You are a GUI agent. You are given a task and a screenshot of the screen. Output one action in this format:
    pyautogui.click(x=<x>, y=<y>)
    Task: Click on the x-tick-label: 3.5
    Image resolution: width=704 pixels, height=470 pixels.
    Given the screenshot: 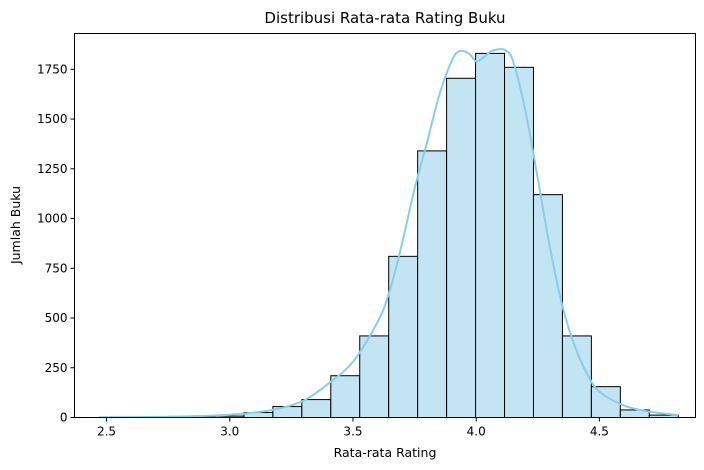 What is the action you would take?
    pyautogui.click(x=352, y=432)
    